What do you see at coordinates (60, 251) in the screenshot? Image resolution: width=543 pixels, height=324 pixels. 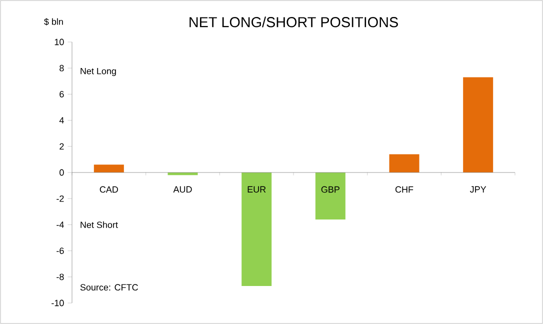 I see `y-tick-label: -6` at bounding box center [60, 251].